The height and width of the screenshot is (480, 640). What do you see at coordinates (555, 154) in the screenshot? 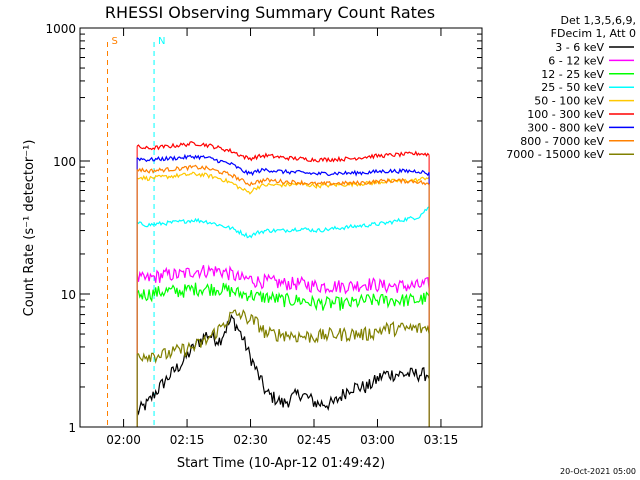
I see `legend-label: 7000 - 15000 keV` at bounding box center [555, 154].